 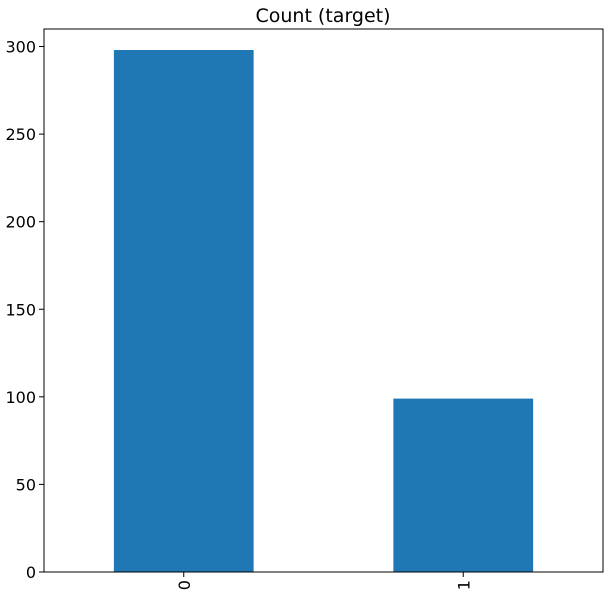 I want to click on y-tick-label-150: 150, so click(x=20, y=309).